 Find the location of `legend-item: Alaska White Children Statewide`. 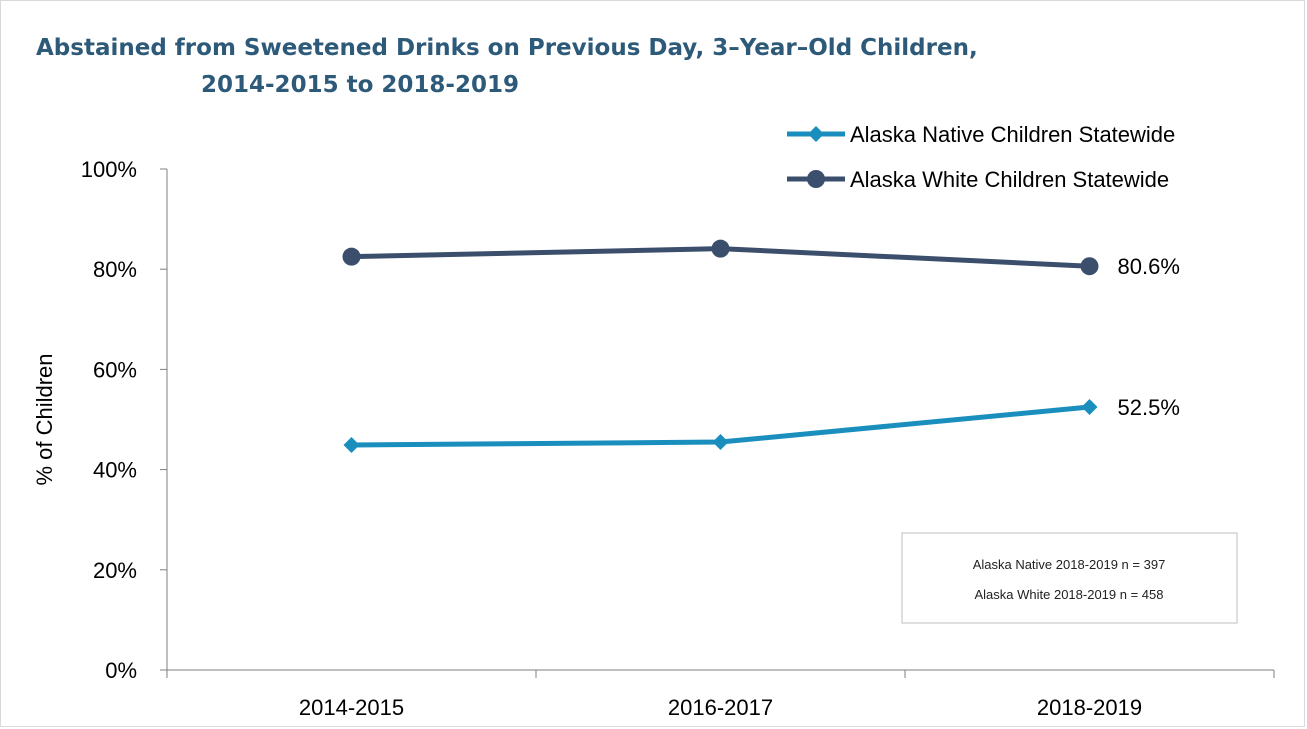

legend-item: Alaska White Children Statewide is located at coordinates (978, 179).